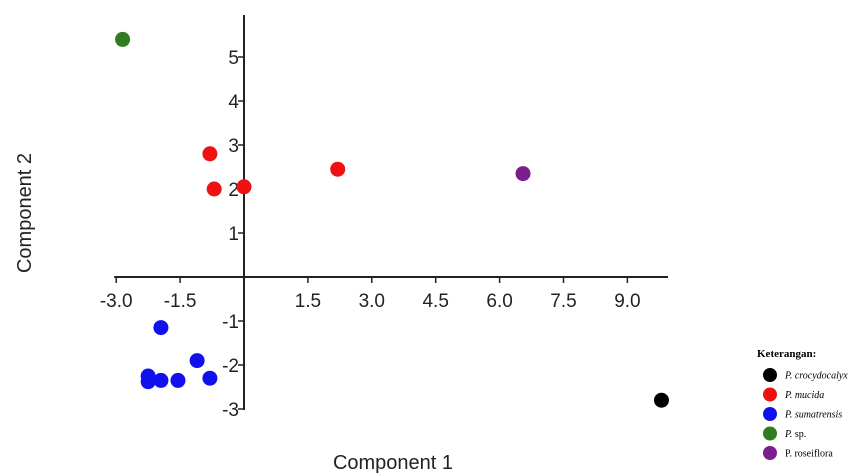 This screenshot has height=476, width=860. I want to click on legend-label: P. sumatrensis, so click(813, 415).